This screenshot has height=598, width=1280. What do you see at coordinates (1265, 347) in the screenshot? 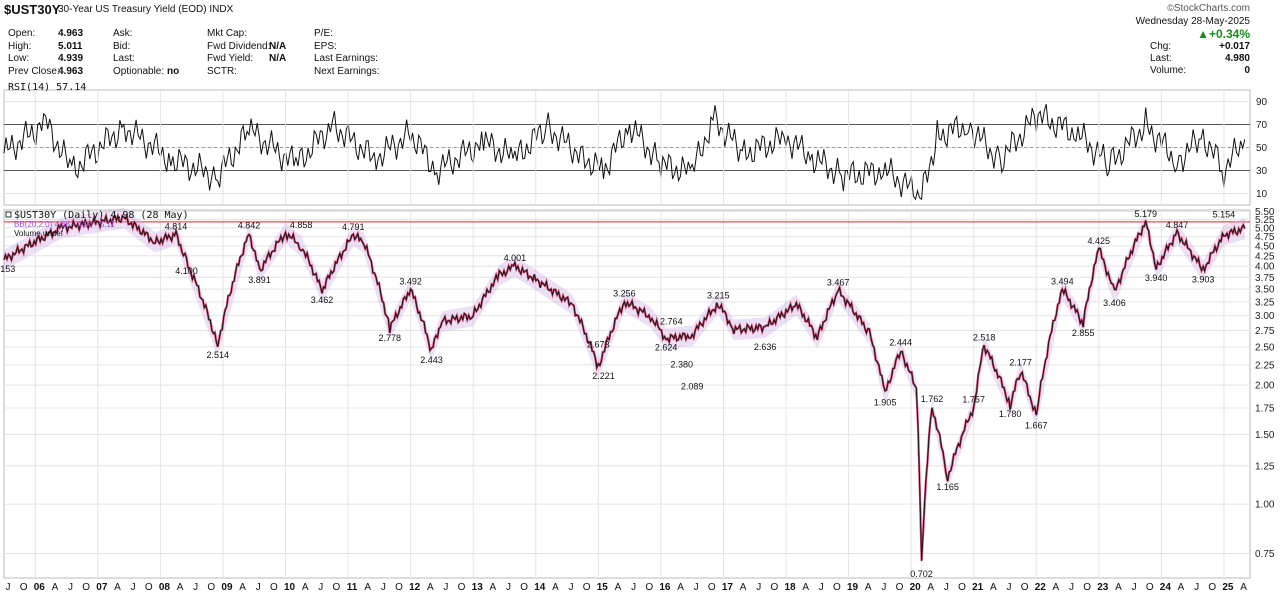
I see `price-tick-label: 2.50` at bounding box center [1265, 347].